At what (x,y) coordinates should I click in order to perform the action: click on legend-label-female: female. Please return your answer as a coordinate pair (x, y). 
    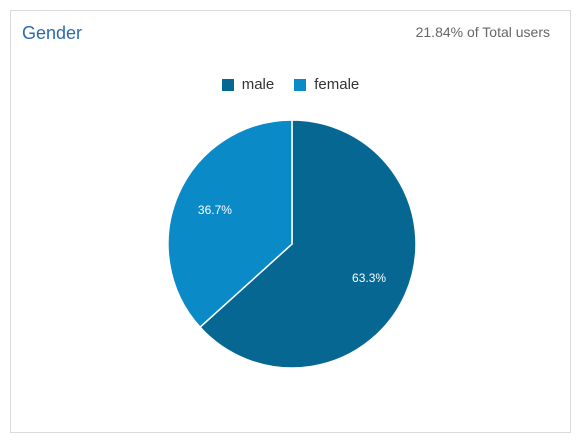
    Looking at the image, I should click on (337, 84).